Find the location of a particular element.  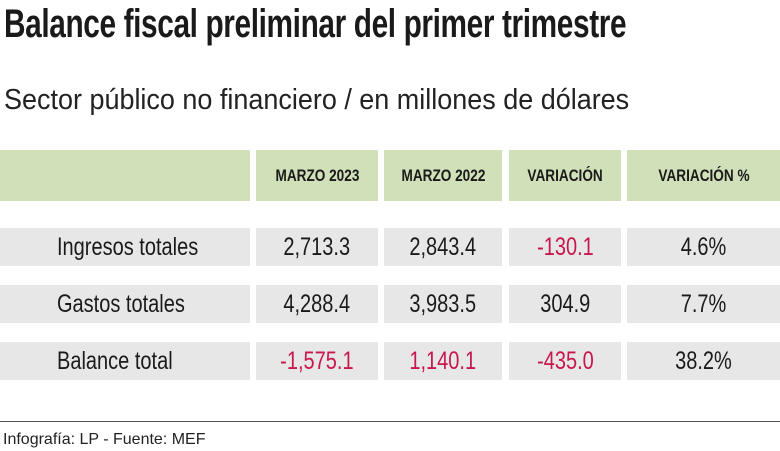

table-cell: -1,575.1 is located at coordinates (317, 361).